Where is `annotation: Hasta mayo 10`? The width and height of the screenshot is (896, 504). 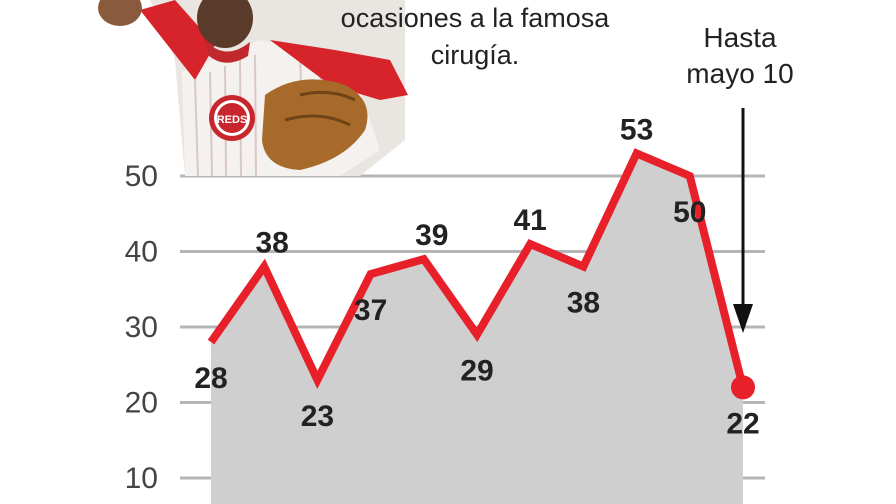 annotation: Hasta mayo 10 is located at coordinates (740, 56).